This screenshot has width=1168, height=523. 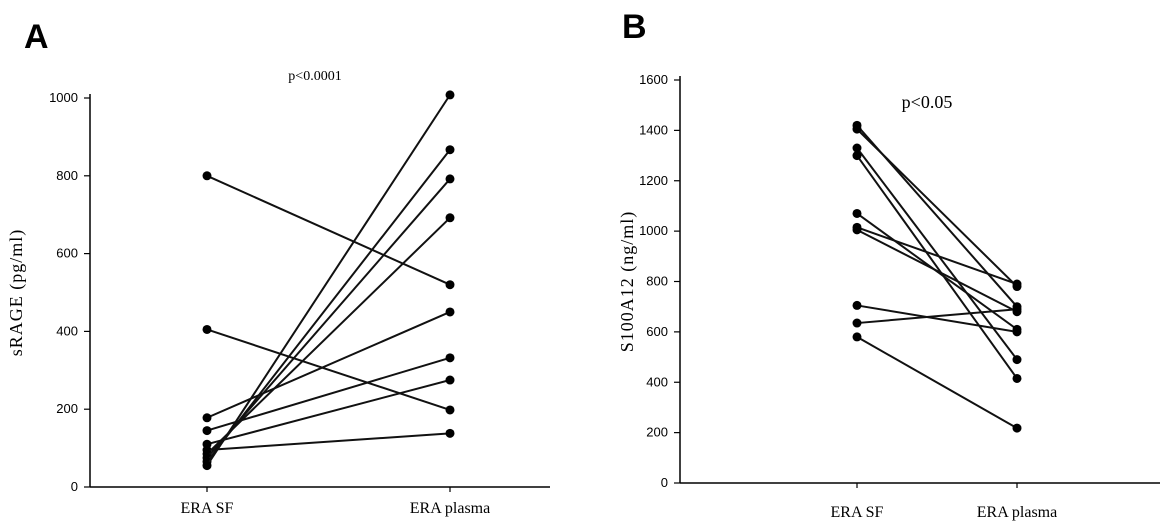 I want to click on panel-letter: A, so click(x=36, y=37).